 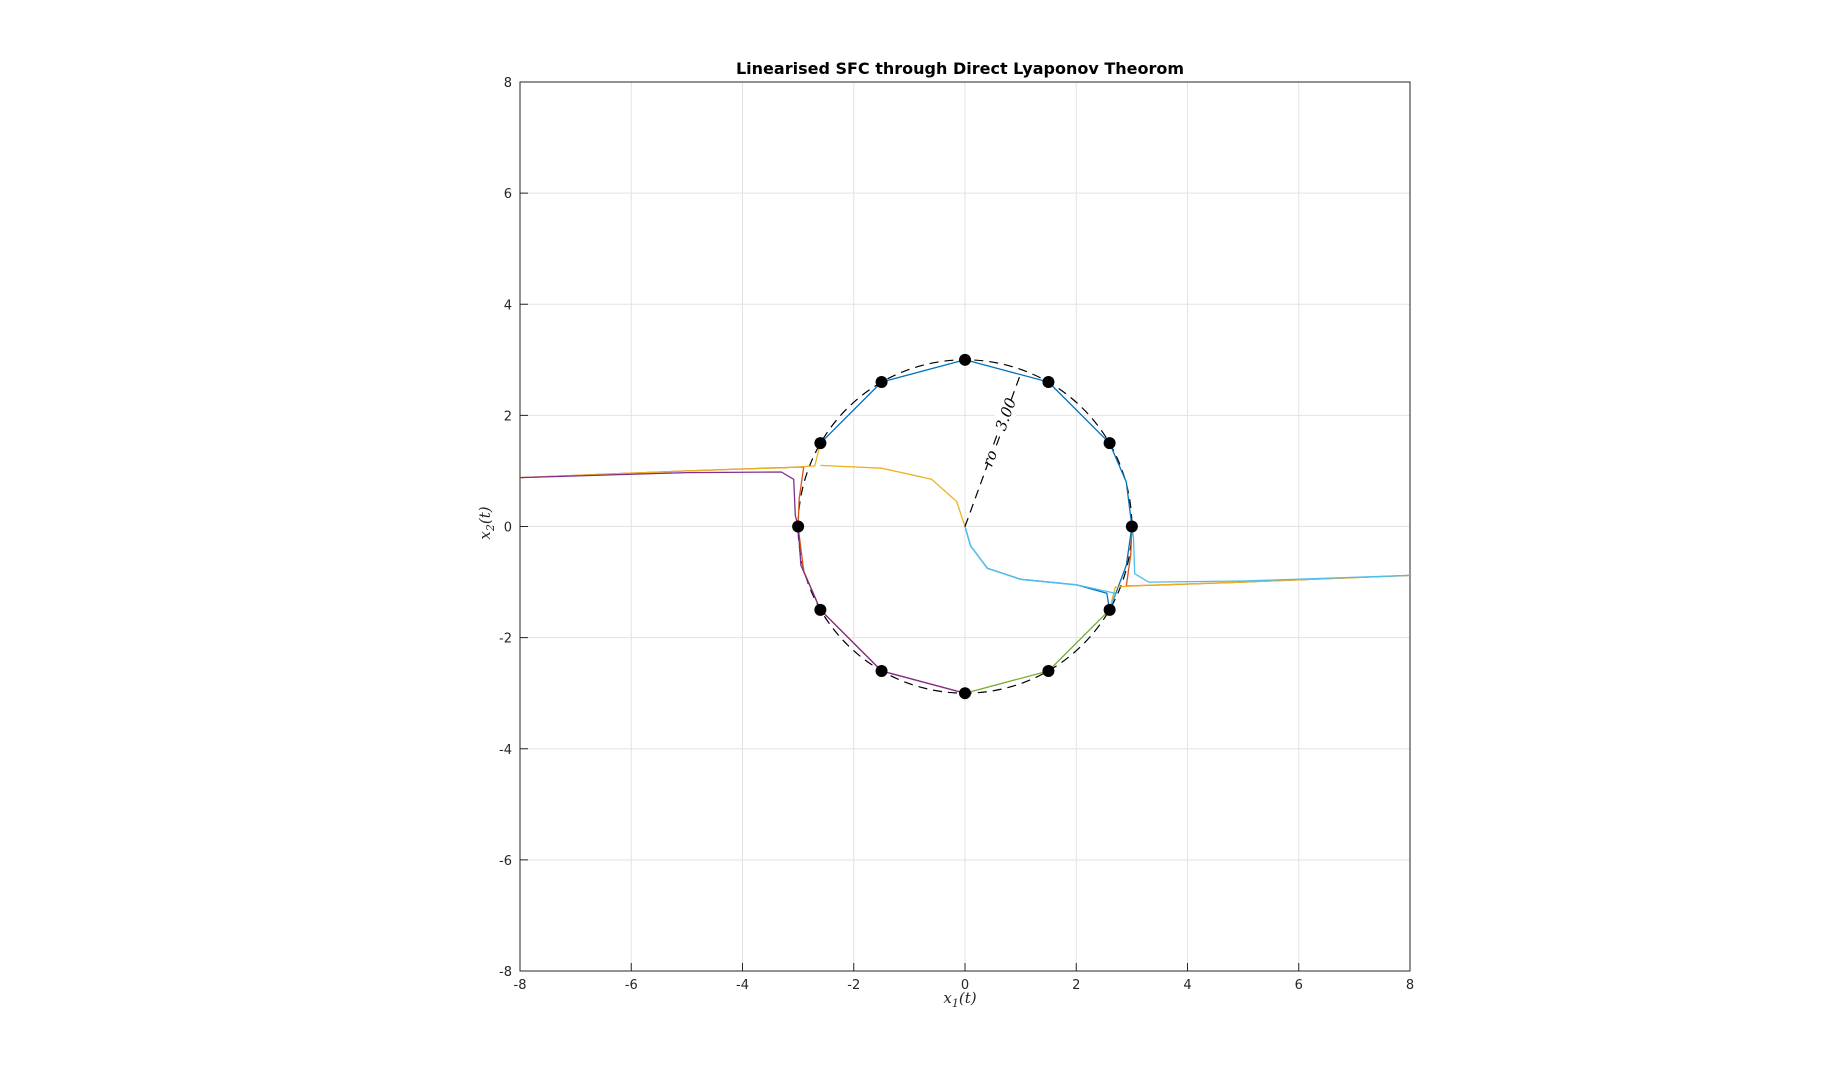 I want to click on marker-points, so click(x=965, y=526).